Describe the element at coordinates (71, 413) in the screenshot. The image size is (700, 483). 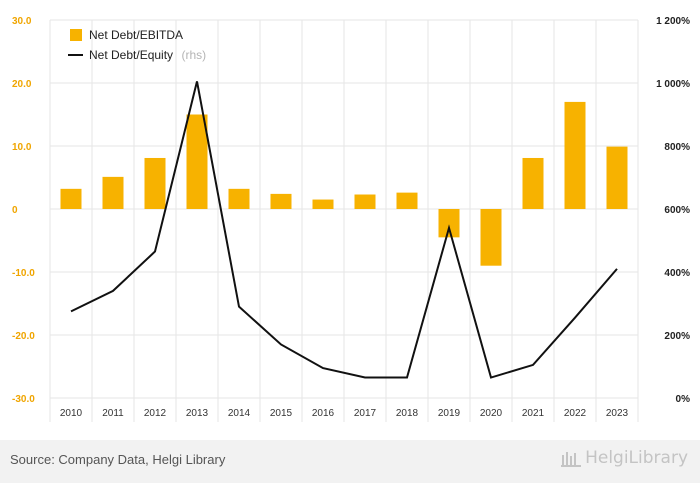
I see `x-tick-label: 2010` at that location.